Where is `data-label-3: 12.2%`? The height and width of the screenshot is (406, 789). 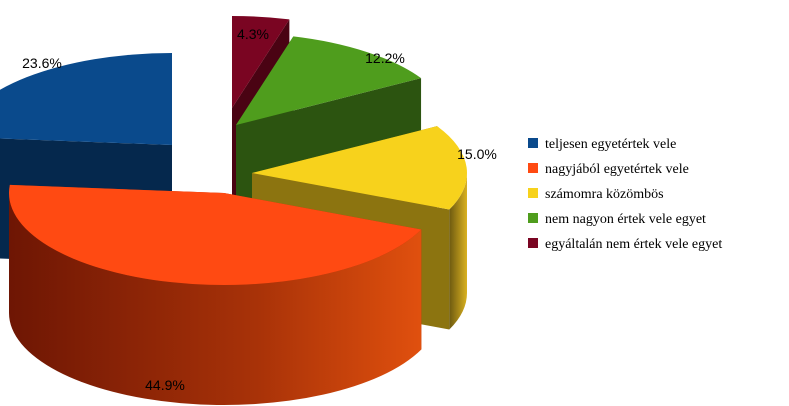 data-label-3: 12.2% is located at coordinates (385, 58).